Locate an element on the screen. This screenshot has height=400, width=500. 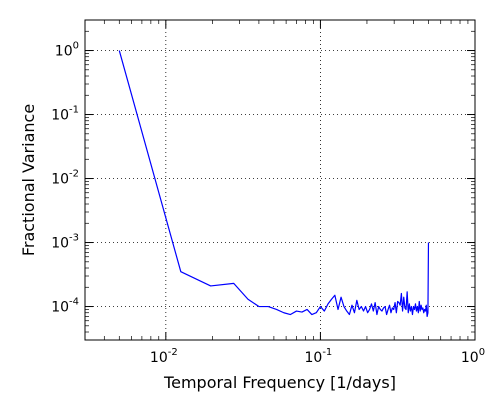
y-tick-label: 10⁰ is located at coordinates (67, 50).